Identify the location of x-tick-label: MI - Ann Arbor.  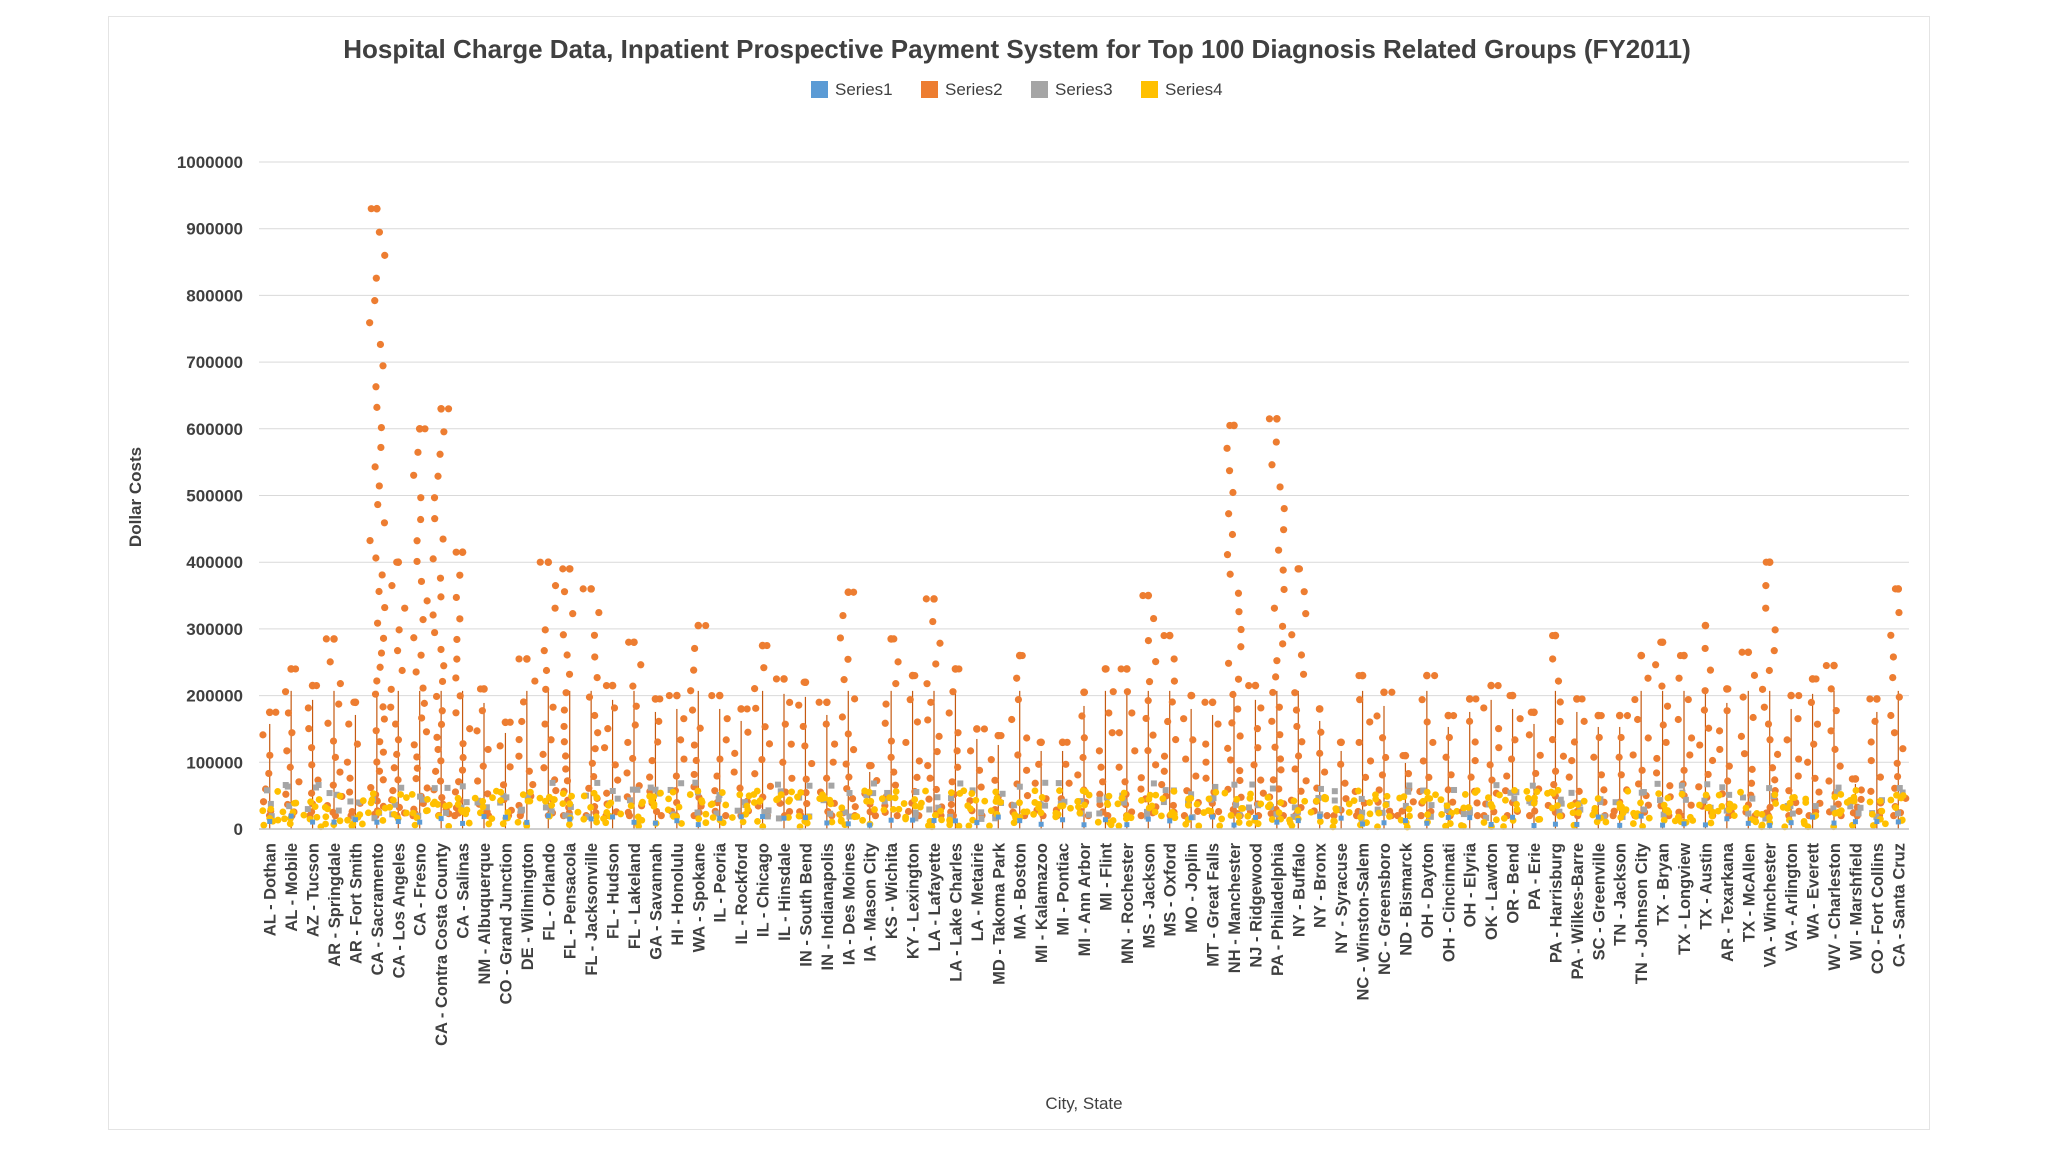
(1085, 899).